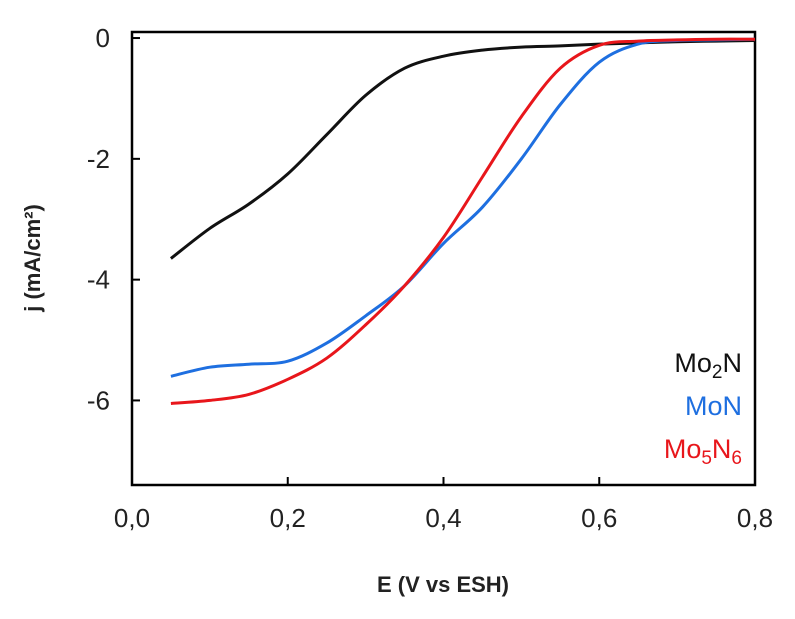  Describe the element at coordinates (32, 258) in the screenshot. I see `y-axis-title: j (mA/cm²)` at that location.